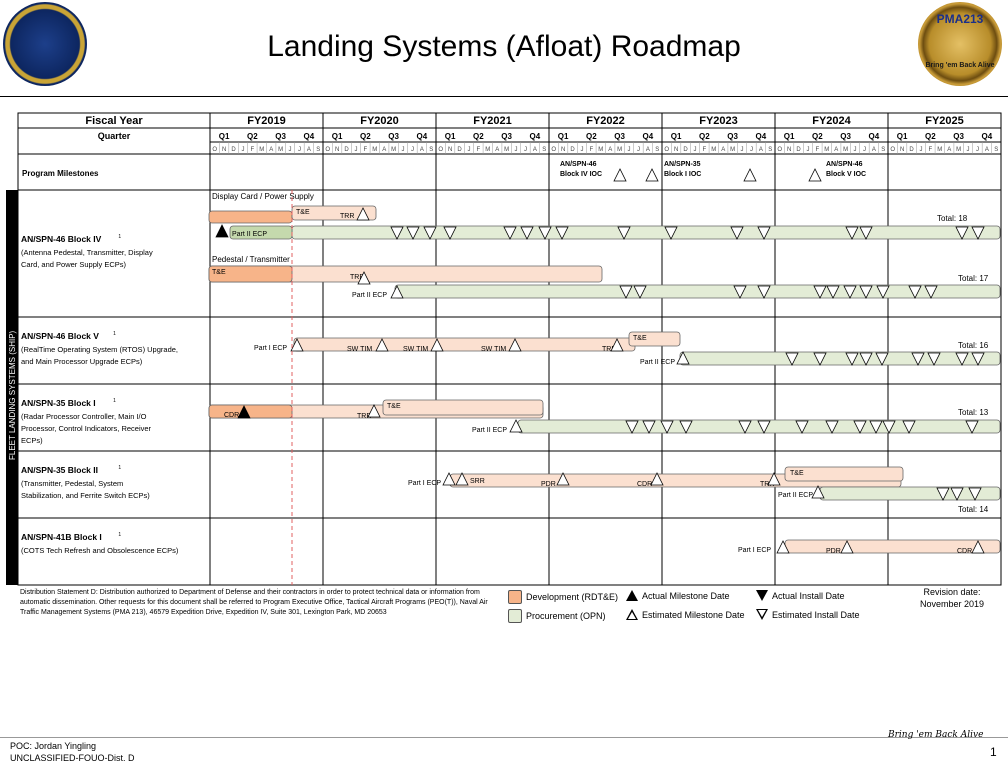 This screenshot has width=1008, height=768. I want to click on display-card-label: Display Card / Power Supply, so click(263, 196).